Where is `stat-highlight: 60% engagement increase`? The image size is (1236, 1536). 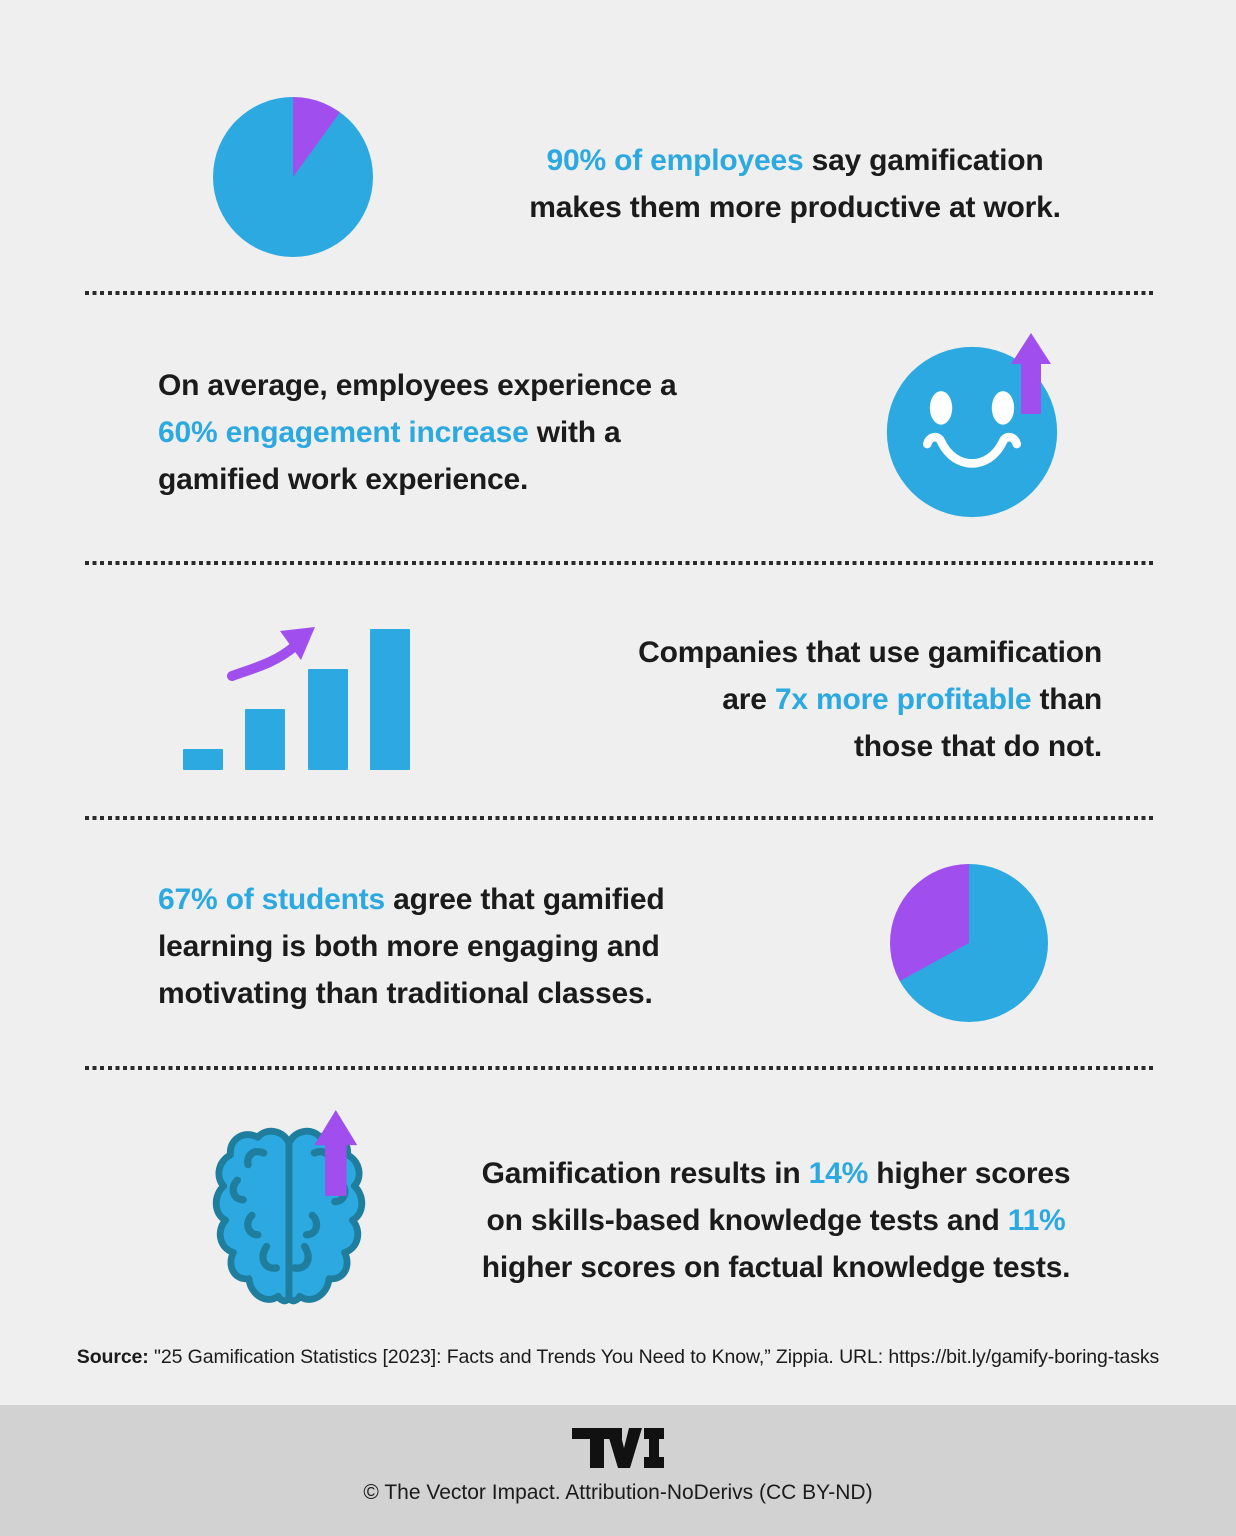
stat-highlight: 60% engagement increase is located at coordinates (343, 432).